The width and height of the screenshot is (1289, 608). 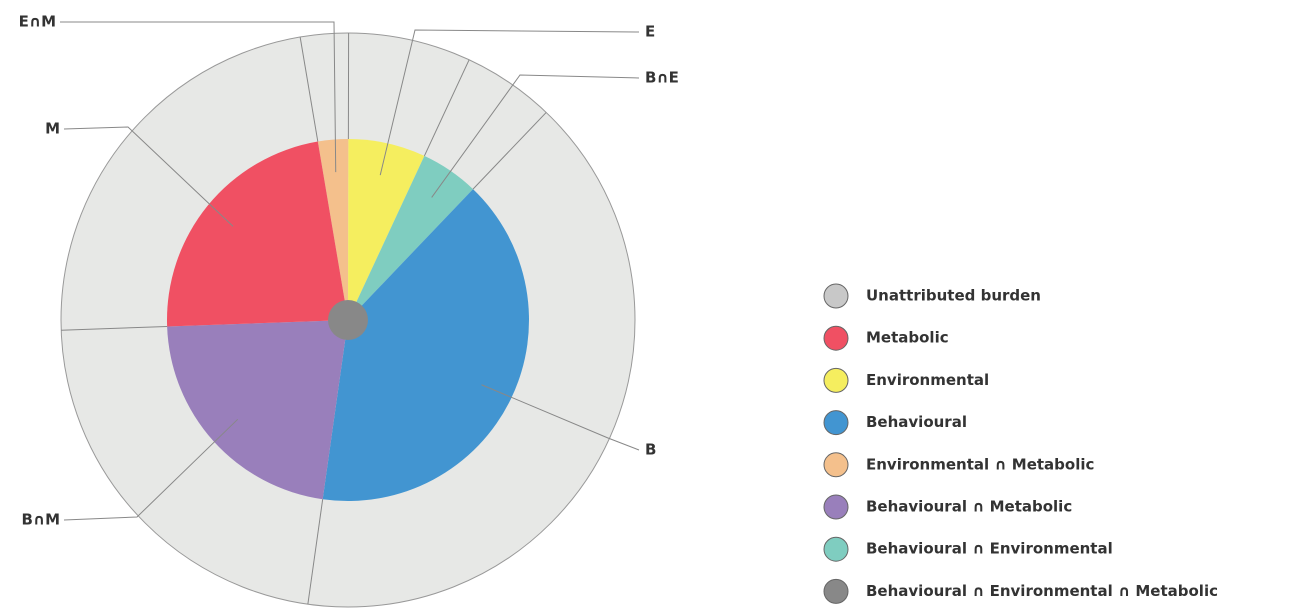 What do you see at coordinates (969, 507) in the screenshot?
I see `legend-label: Behavioural ∩ Metabolic` at bounding box center [969, 507].